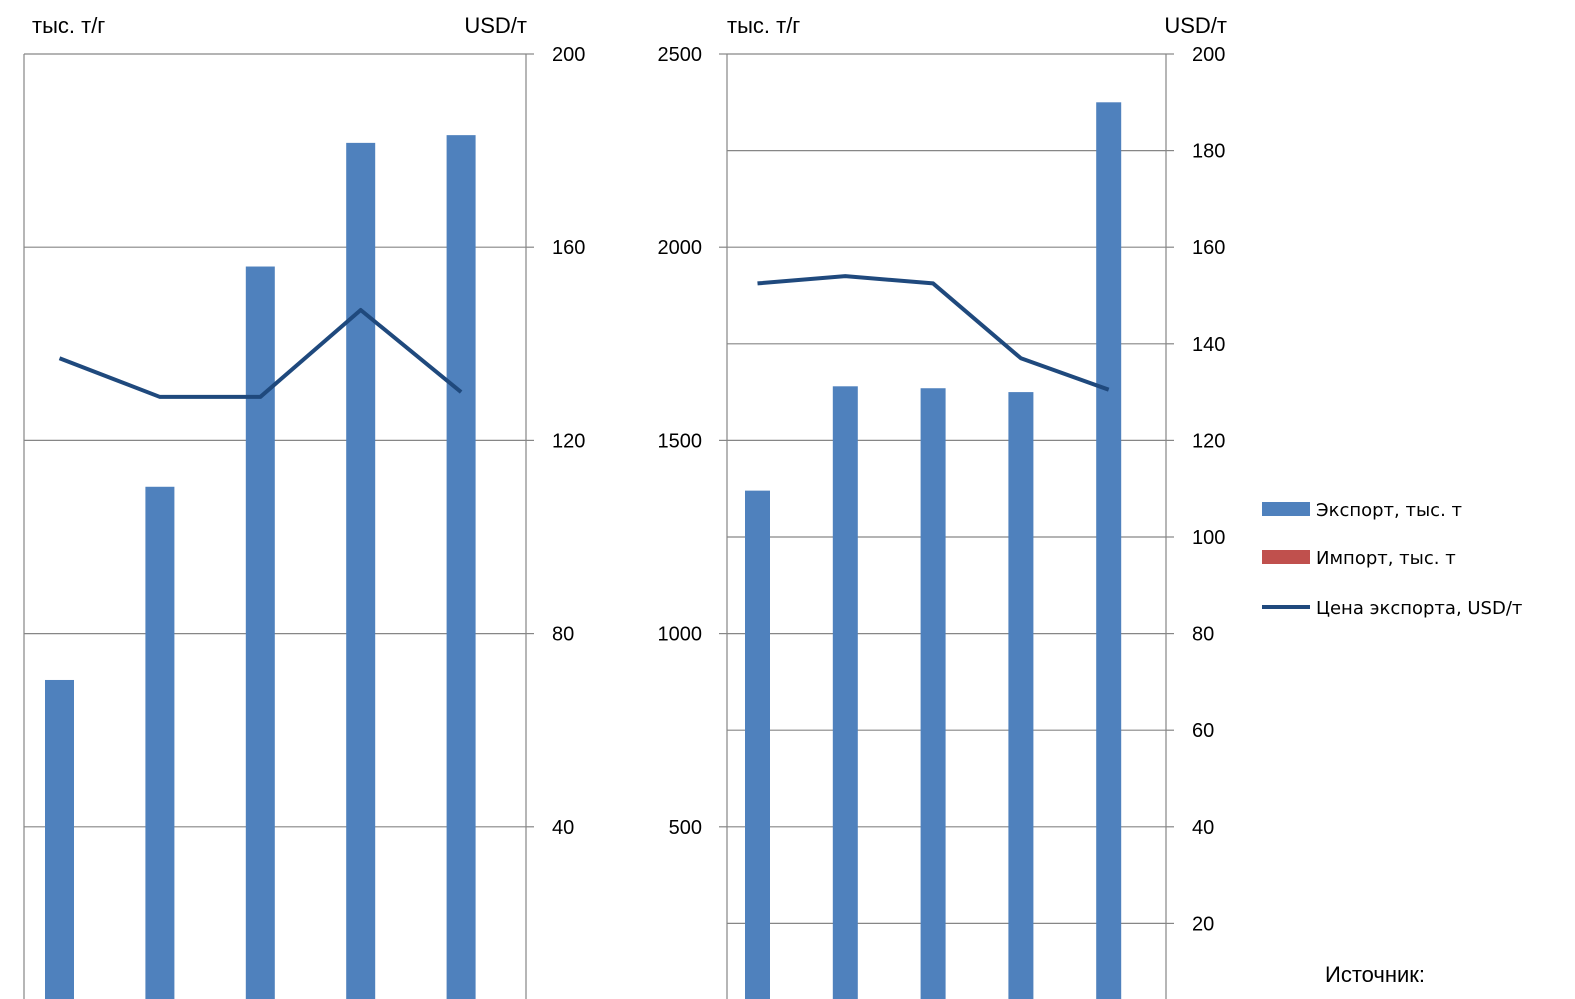 The image size is (1575, 999). Describe the element at coordinates (1375, 974) in the screenshot. I see `source-label: Источник:` at that location.